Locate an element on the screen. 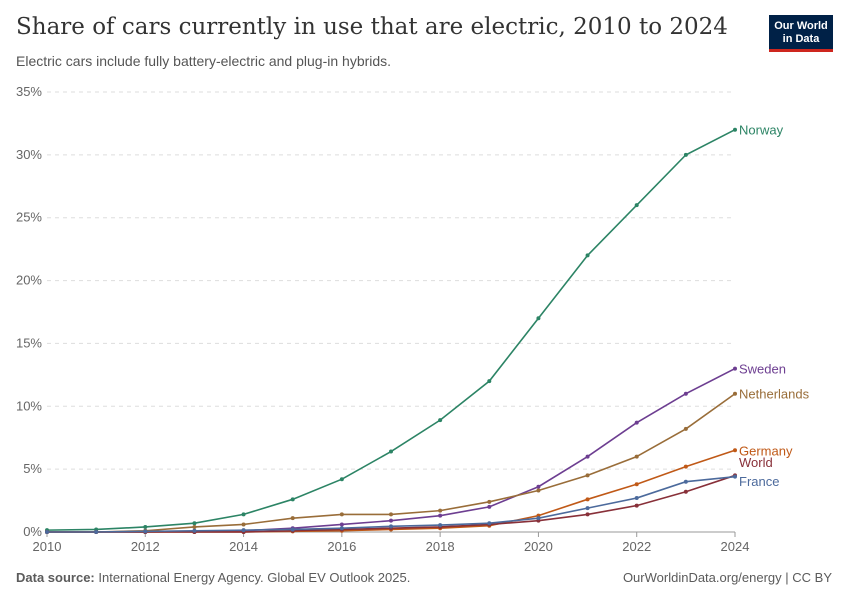 Image resolution: width=850 pixels, height=600 pixels. series-label-sweden: Sweden is located at coordinates (762, 369).